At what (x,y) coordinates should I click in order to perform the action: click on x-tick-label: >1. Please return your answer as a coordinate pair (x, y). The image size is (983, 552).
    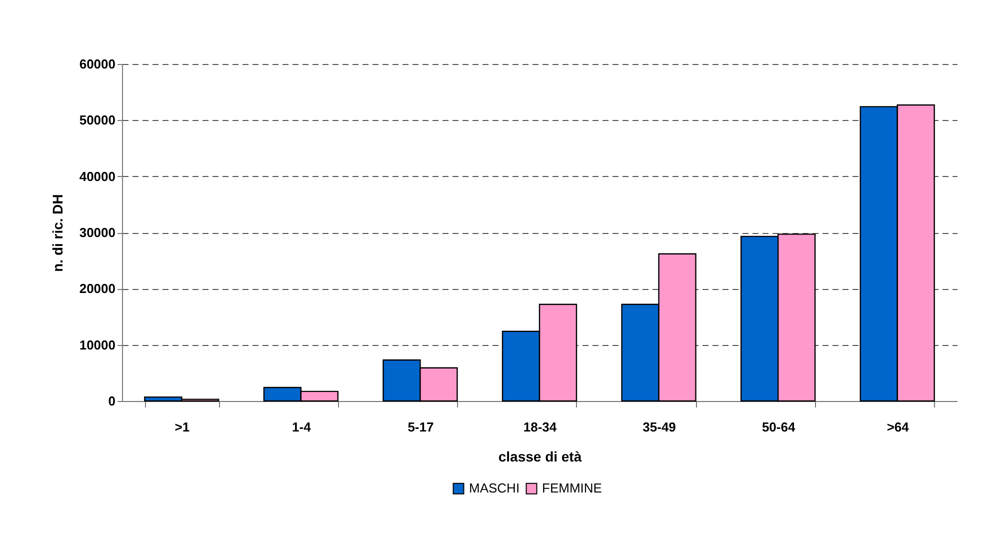
    Looking at the image, I should click on (182, 427).